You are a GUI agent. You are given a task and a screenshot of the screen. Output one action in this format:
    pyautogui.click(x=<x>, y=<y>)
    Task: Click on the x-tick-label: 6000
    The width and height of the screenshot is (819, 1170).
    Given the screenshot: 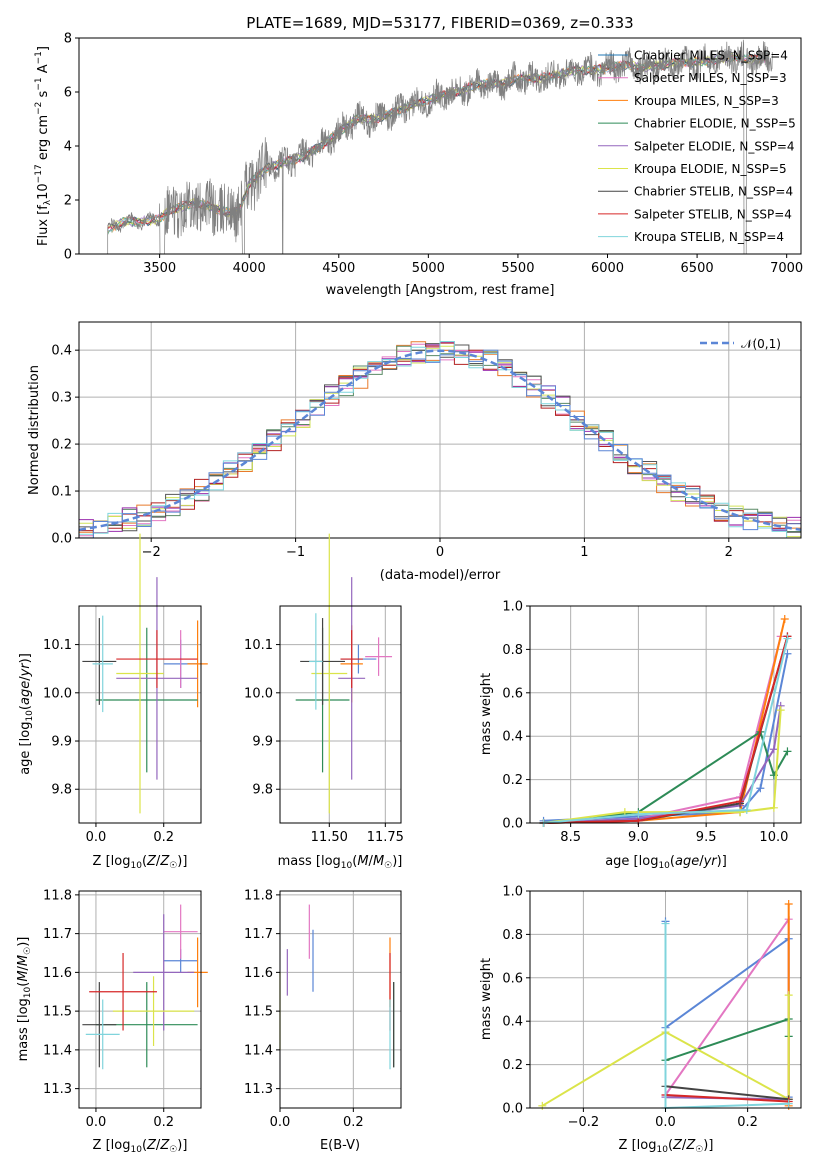 What is the action you would take?
    pyautogui.click(x=607, y=268)
    